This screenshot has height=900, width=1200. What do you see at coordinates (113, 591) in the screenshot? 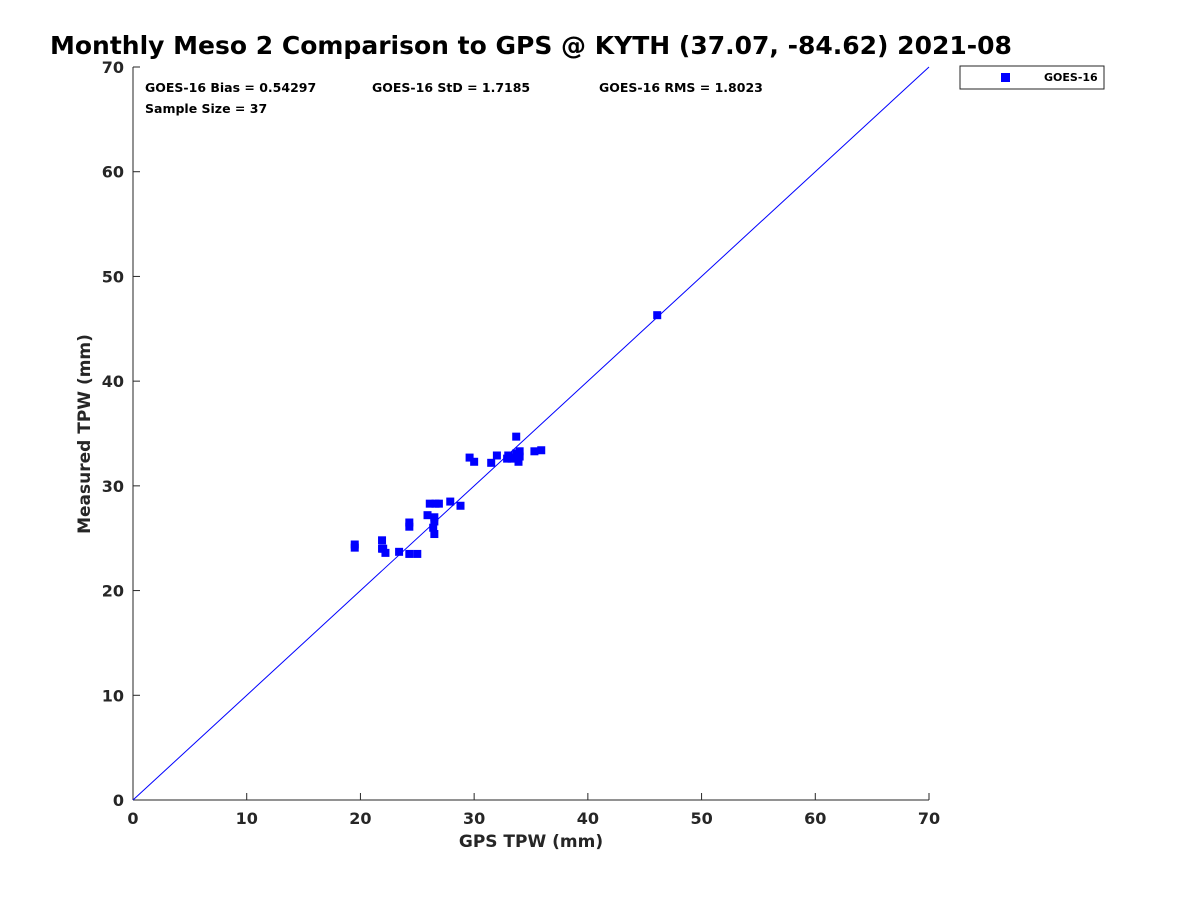
I see `y-tick-label: 20` at bounding box center [113, 591].